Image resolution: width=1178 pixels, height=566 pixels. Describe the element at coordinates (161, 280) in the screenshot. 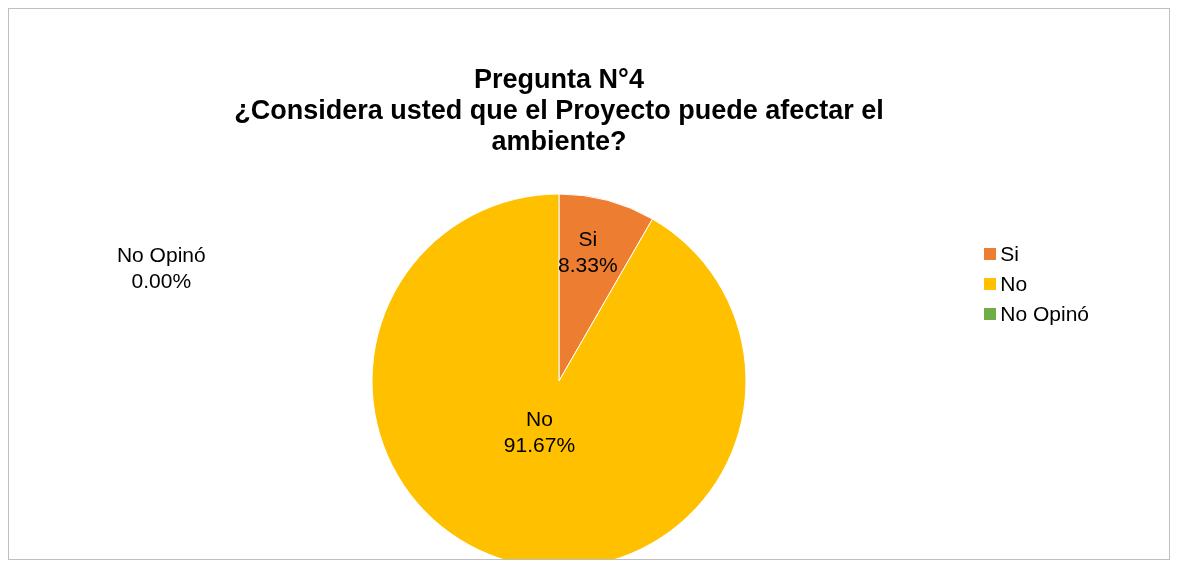

I see `text: 0.00%` at that location.